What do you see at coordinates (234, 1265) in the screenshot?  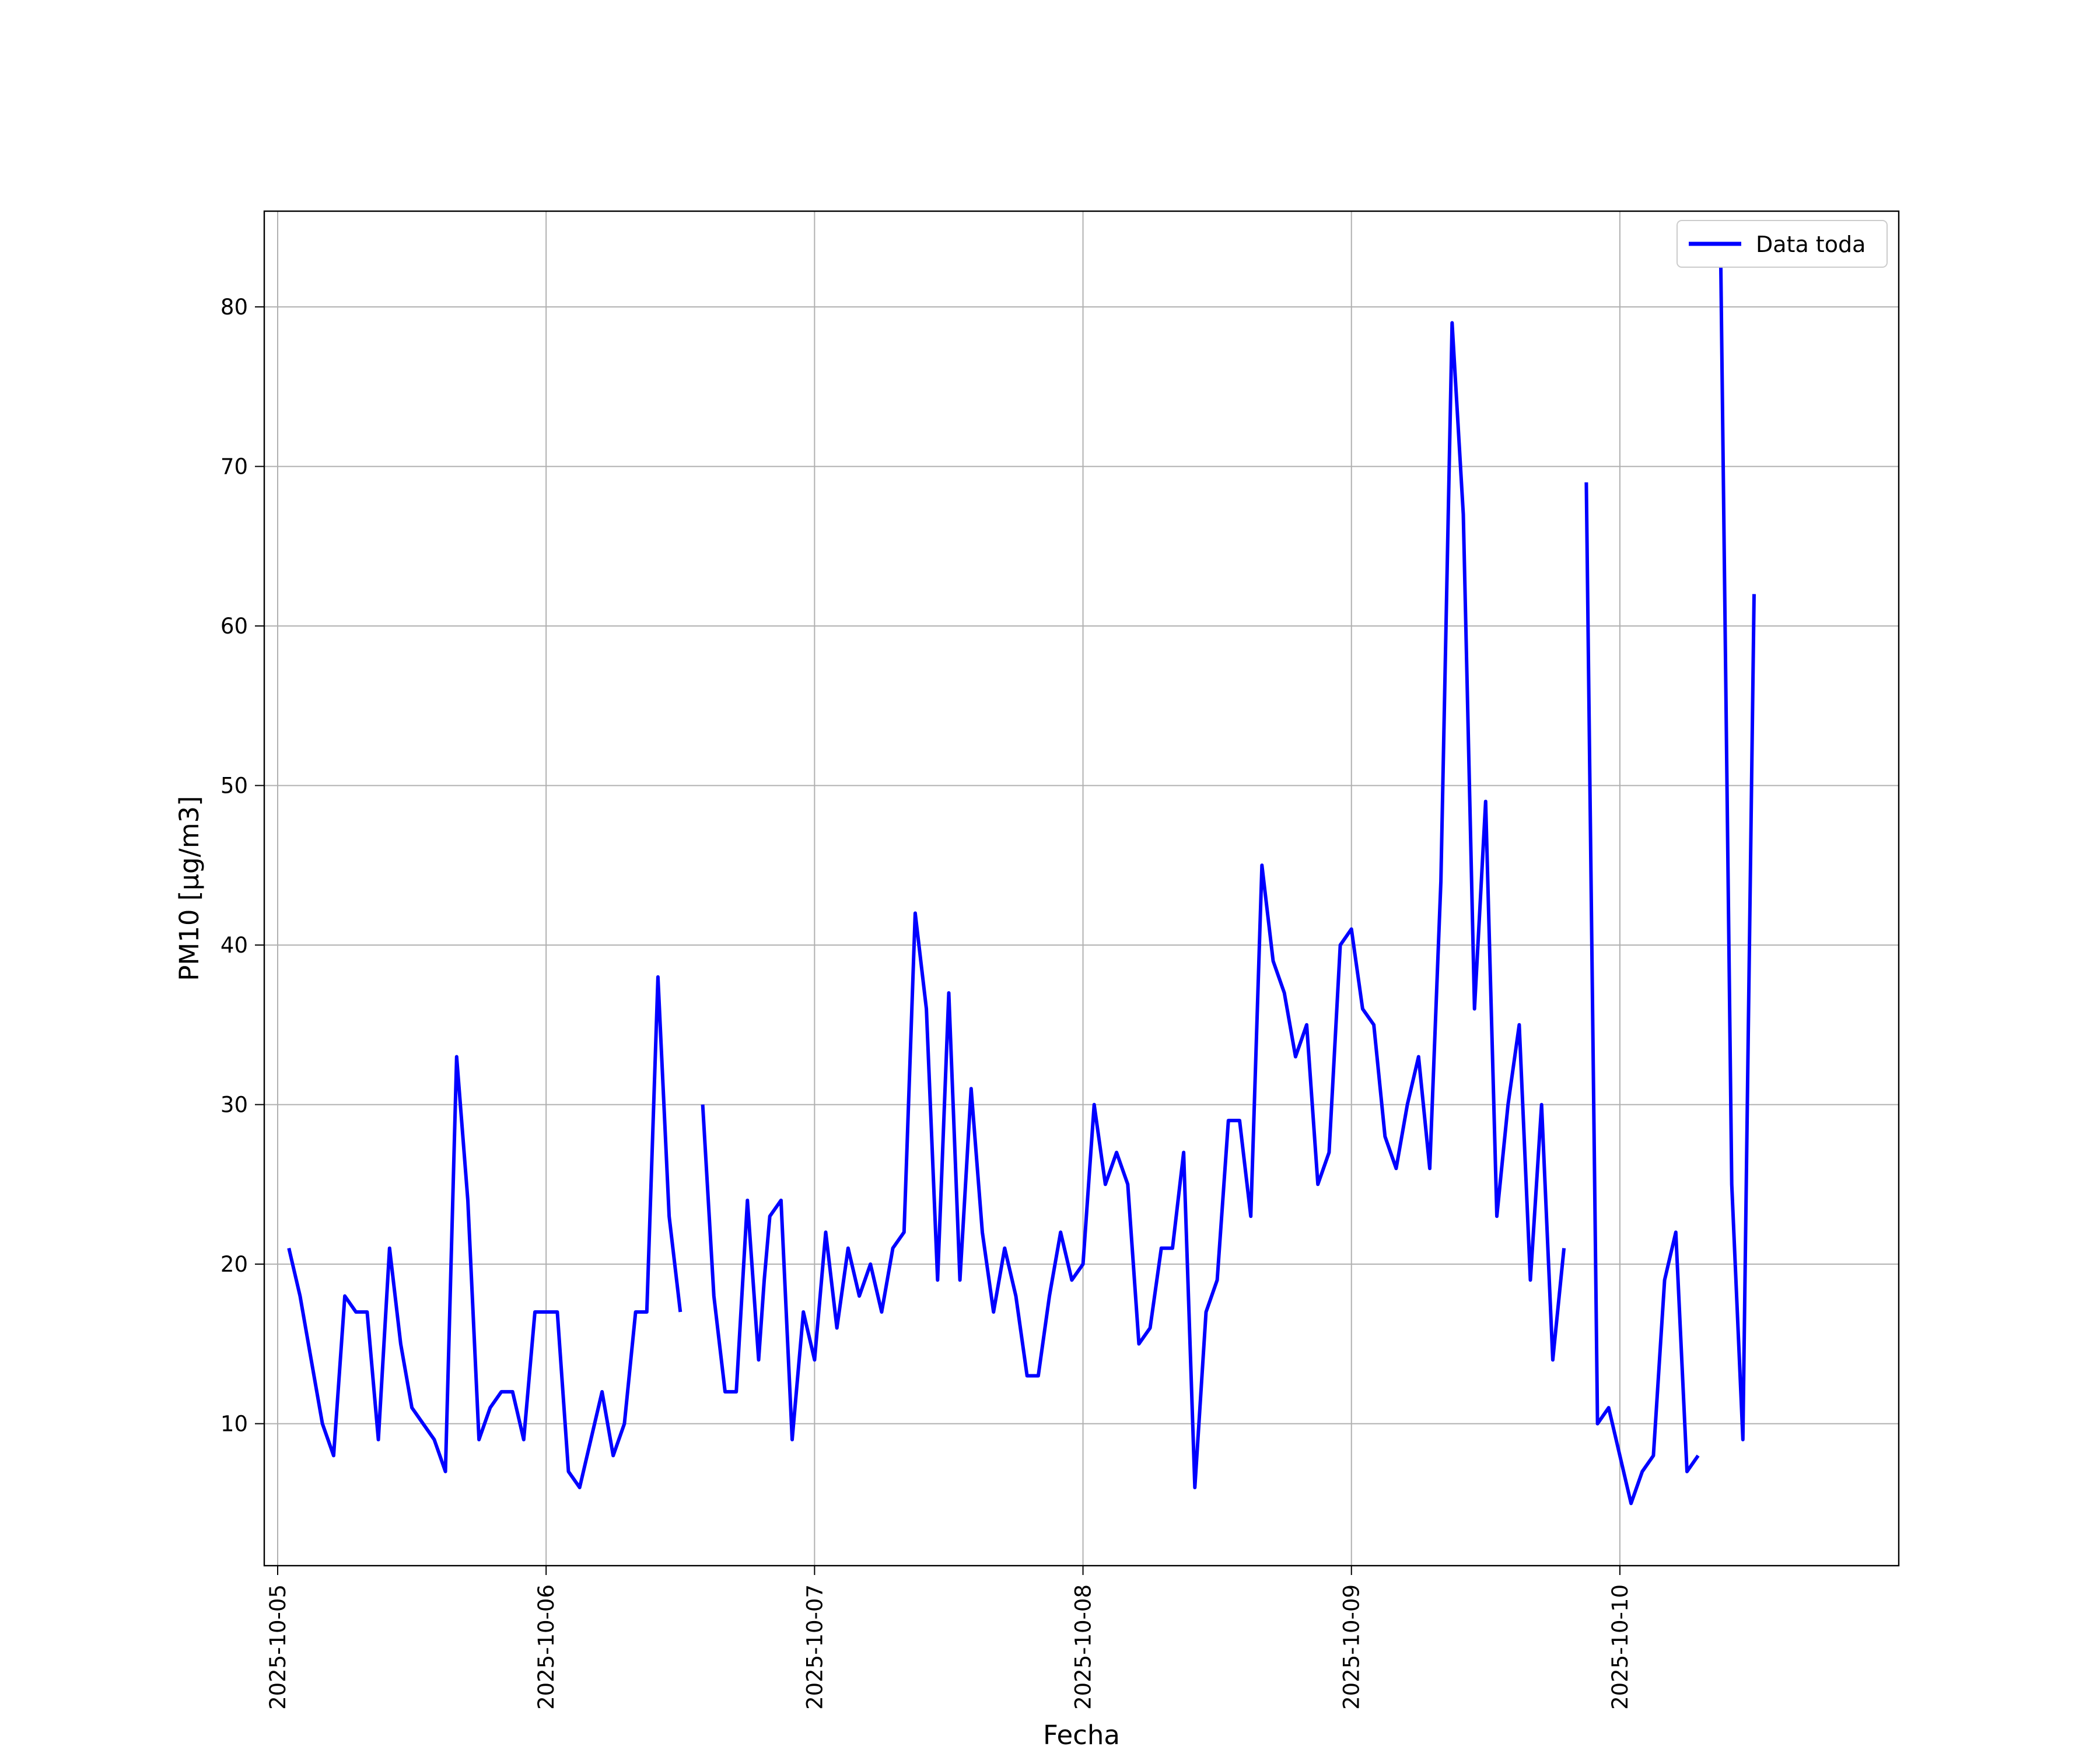 I see `y-tick-label: 20` at bounding box center [234, 1265].